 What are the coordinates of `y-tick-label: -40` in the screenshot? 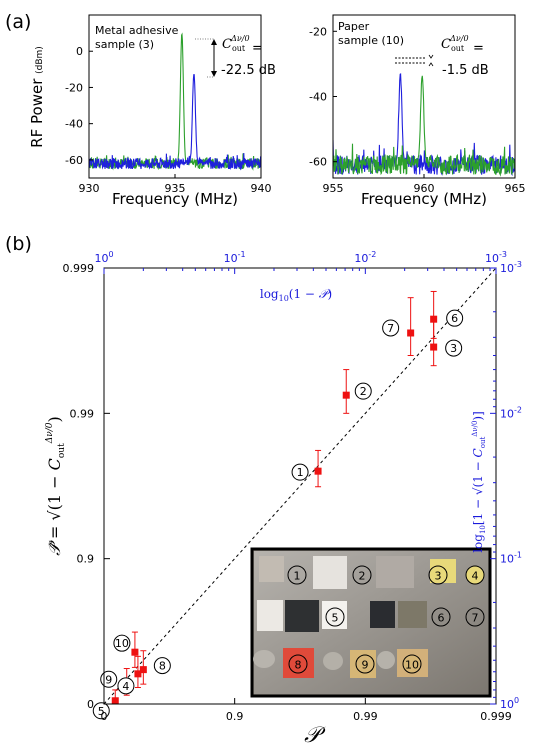 It's located at (318, 97).